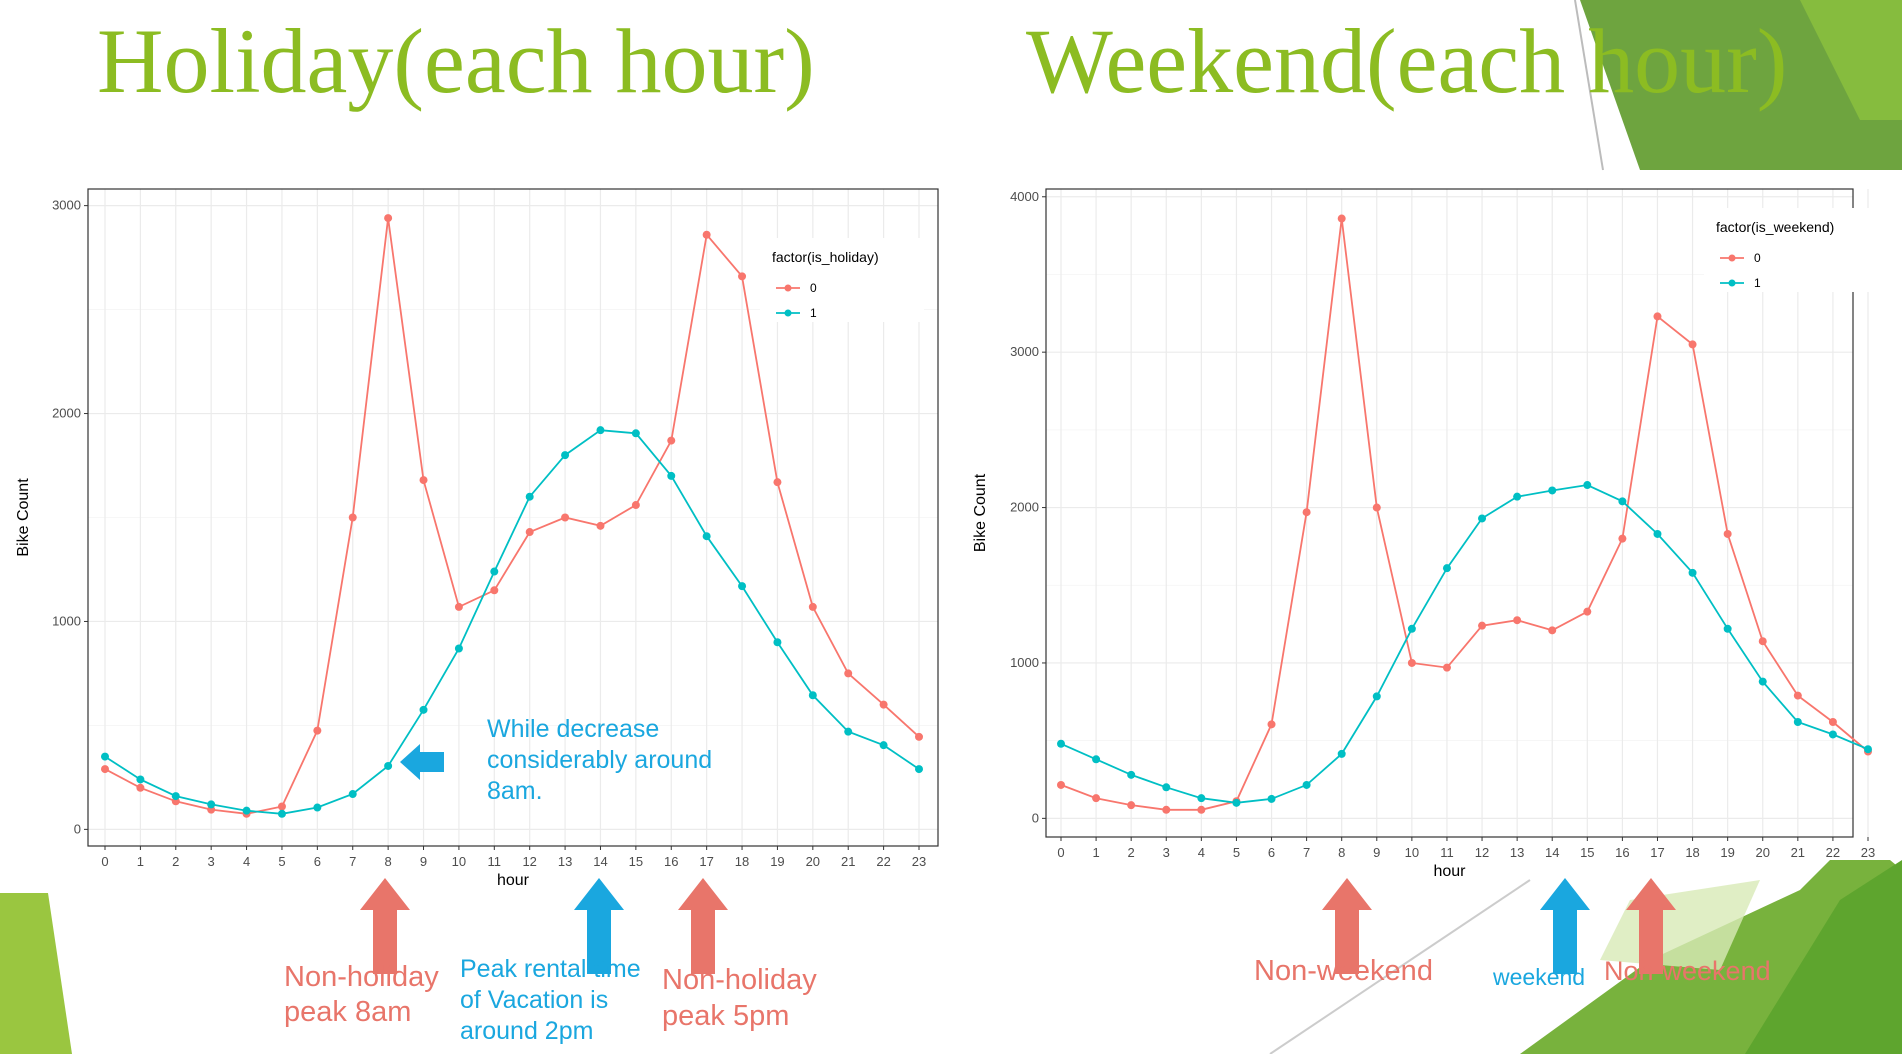 The image size is (1902, 1054). I want to click on arrow-left-icon, so click(422, 762).